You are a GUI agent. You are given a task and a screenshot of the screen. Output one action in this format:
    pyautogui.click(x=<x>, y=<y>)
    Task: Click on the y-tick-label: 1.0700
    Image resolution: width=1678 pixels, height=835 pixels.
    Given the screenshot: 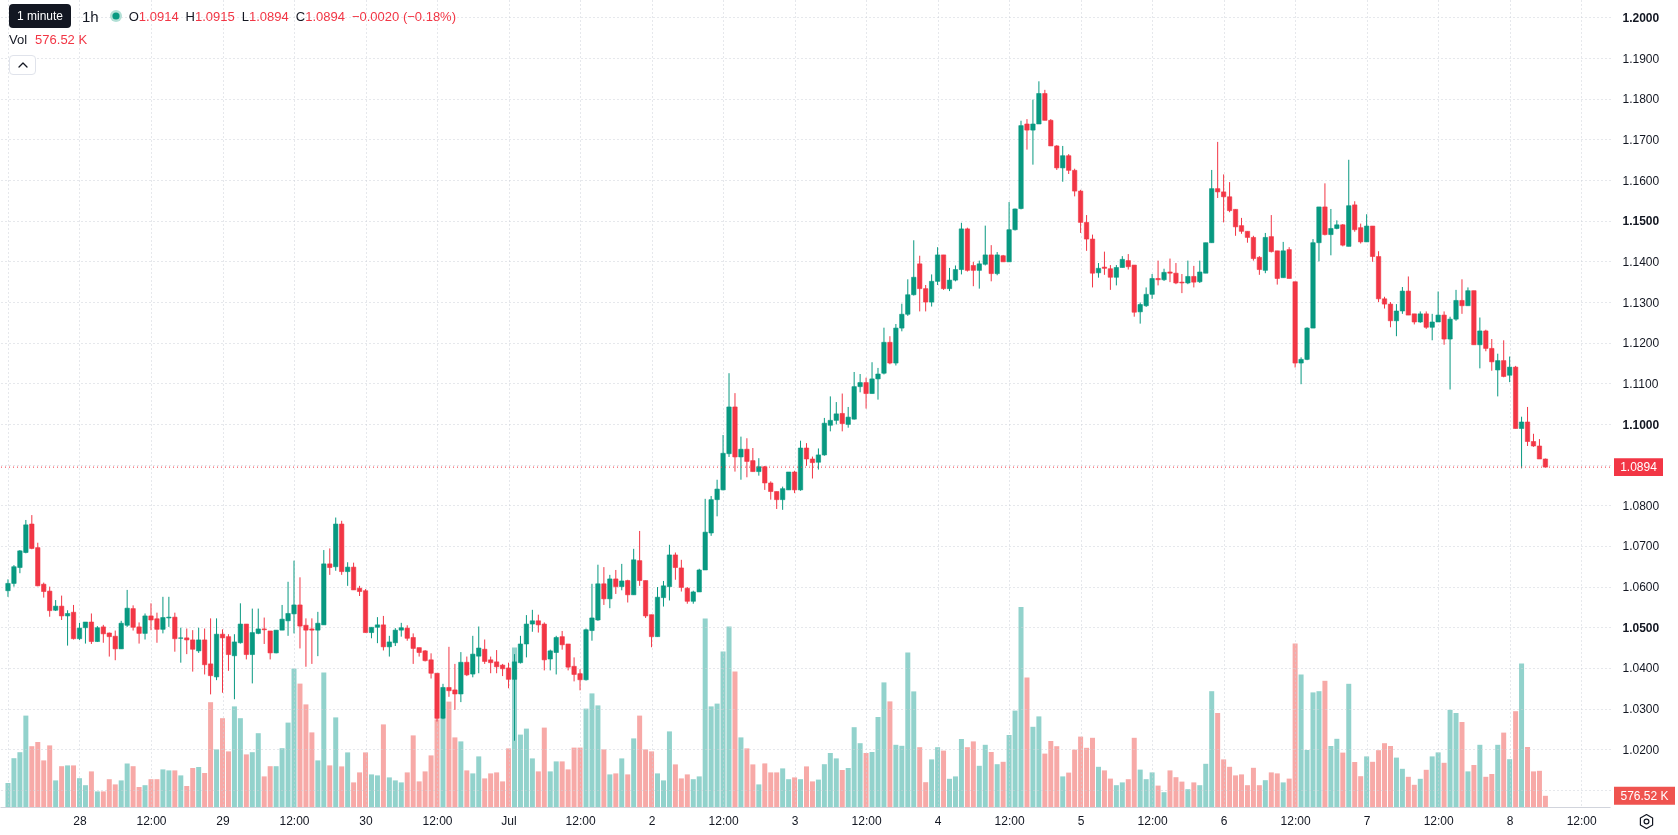 What is the action you would take?
    pyautogui.click(x=1641, y=546)
    